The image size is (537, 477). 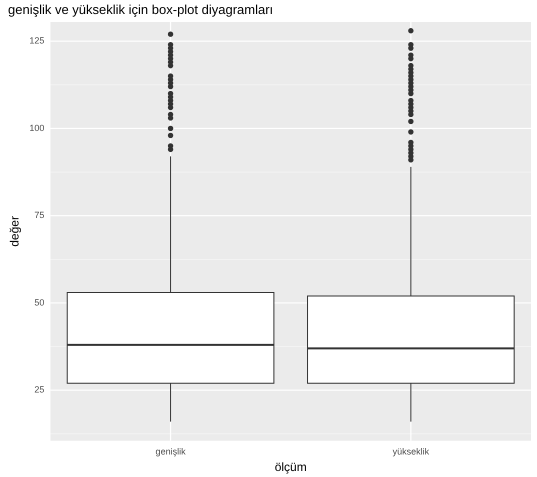 What do you see at coordinates (39, 215) in the screenshot?
I see `y-tick-label: 75` at bounding box center [39, 215].